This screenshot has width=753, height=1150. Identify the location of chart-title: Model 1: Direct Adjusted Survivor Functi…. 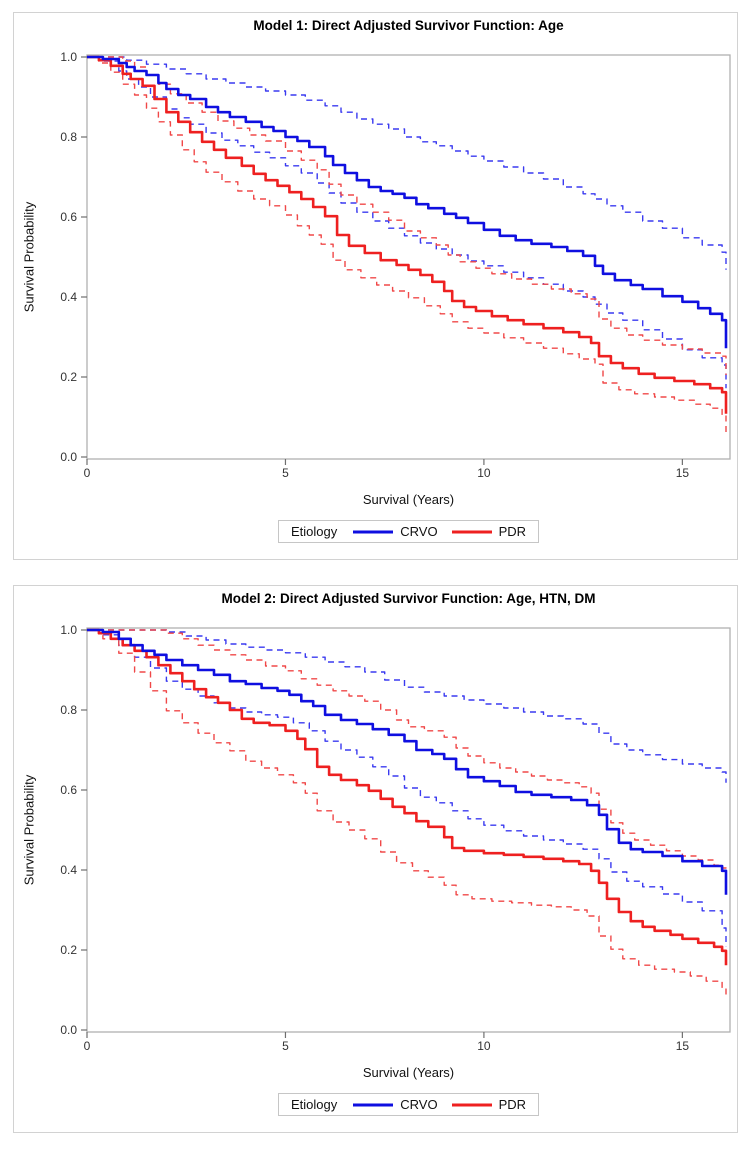
(408, 25).